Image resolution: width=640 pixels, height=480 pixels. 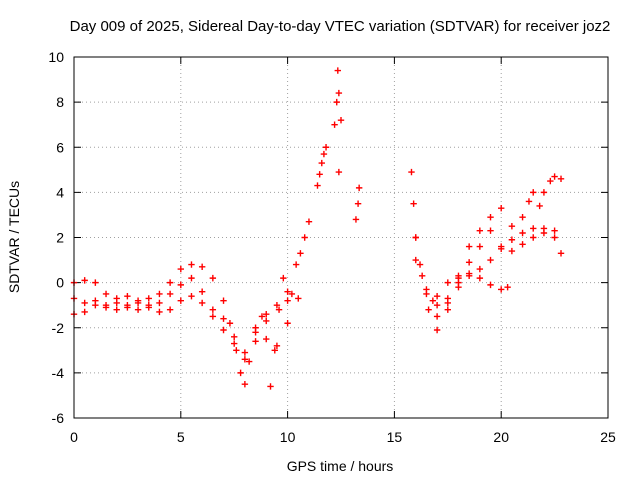 What do you see at coordinates (58, 373) in the screenshot?
I see `y-tick-label: -4` at bounding box center [58, 373].